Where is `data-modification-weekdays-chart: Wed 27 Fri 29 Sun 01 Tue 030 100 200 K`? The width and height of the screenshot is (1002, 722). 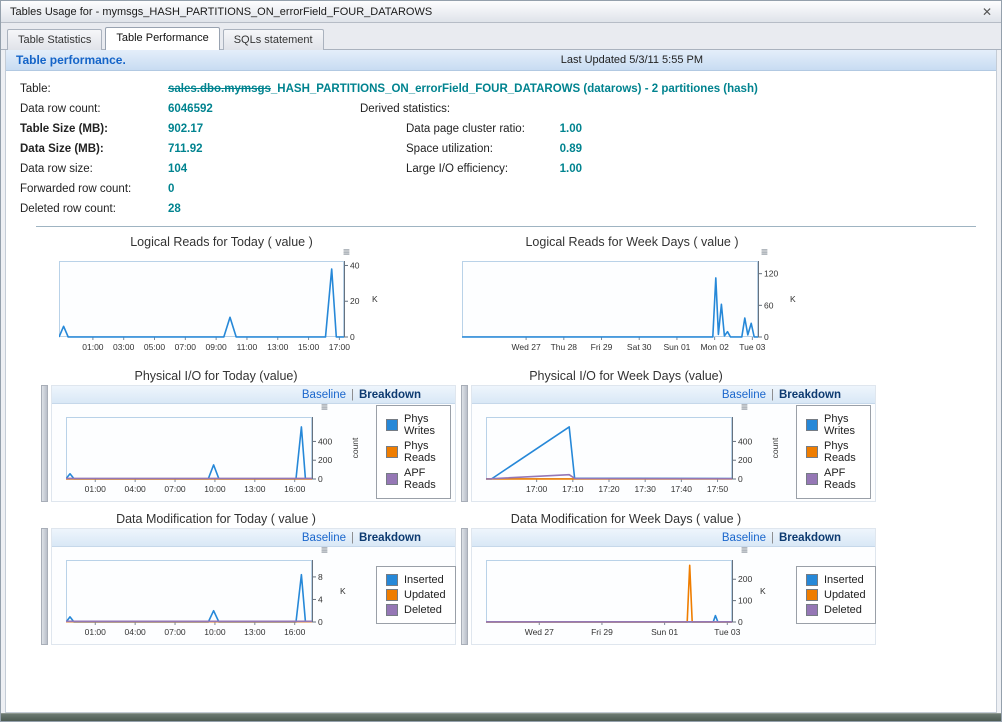 data-modification-weekdays-chart: Wed 27 Fri 29 Sun 01 Tue 030 100 200 K is located at coordinates (629, 592).